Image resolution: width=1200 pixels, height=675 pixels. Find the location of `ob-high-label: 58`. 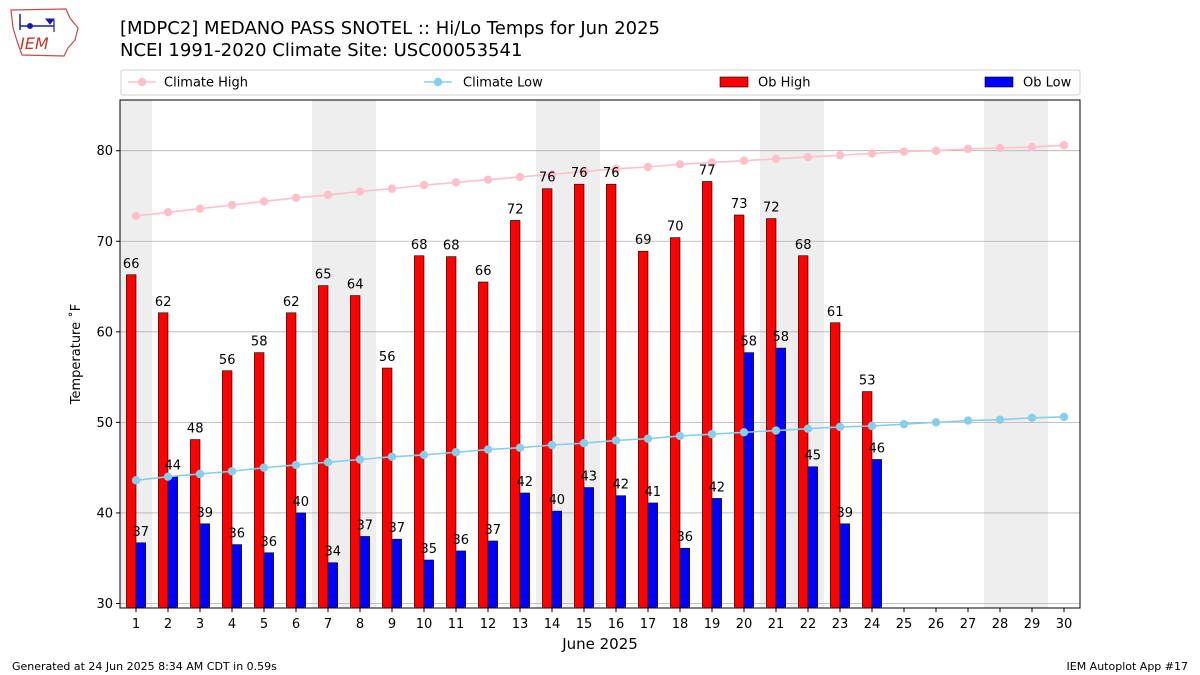

ob-high-label: 58 is located at coordinates (259, 342).